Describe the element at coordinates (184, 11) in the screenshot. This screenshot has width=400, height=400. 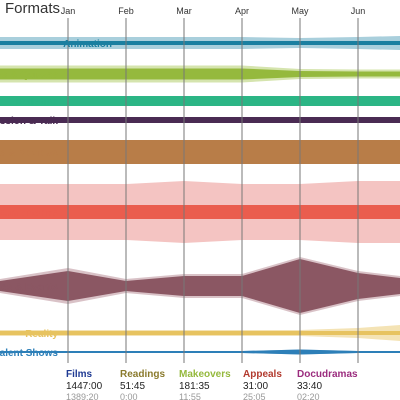
I see `month-label: Mar` at that location.